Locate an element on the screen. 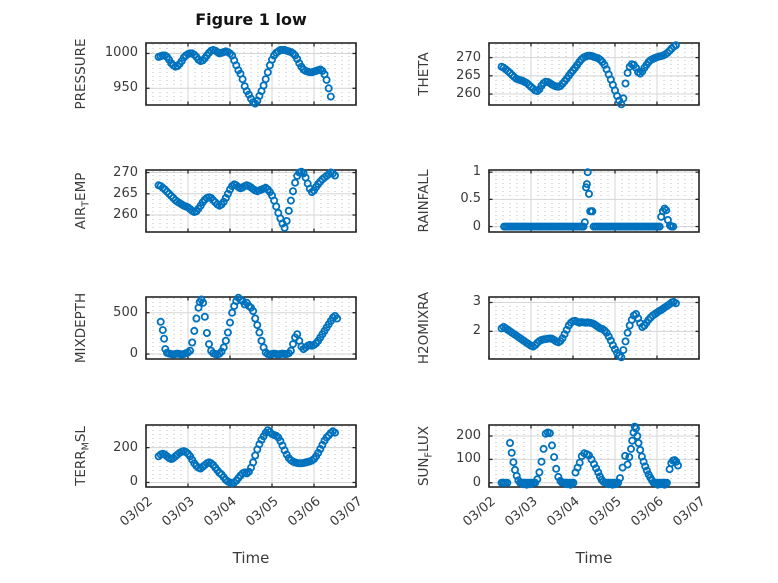 The image size is (778, 583). subplot-mixdepth: 0 500 MIXDEPTH is located at coordinates (215, 328).